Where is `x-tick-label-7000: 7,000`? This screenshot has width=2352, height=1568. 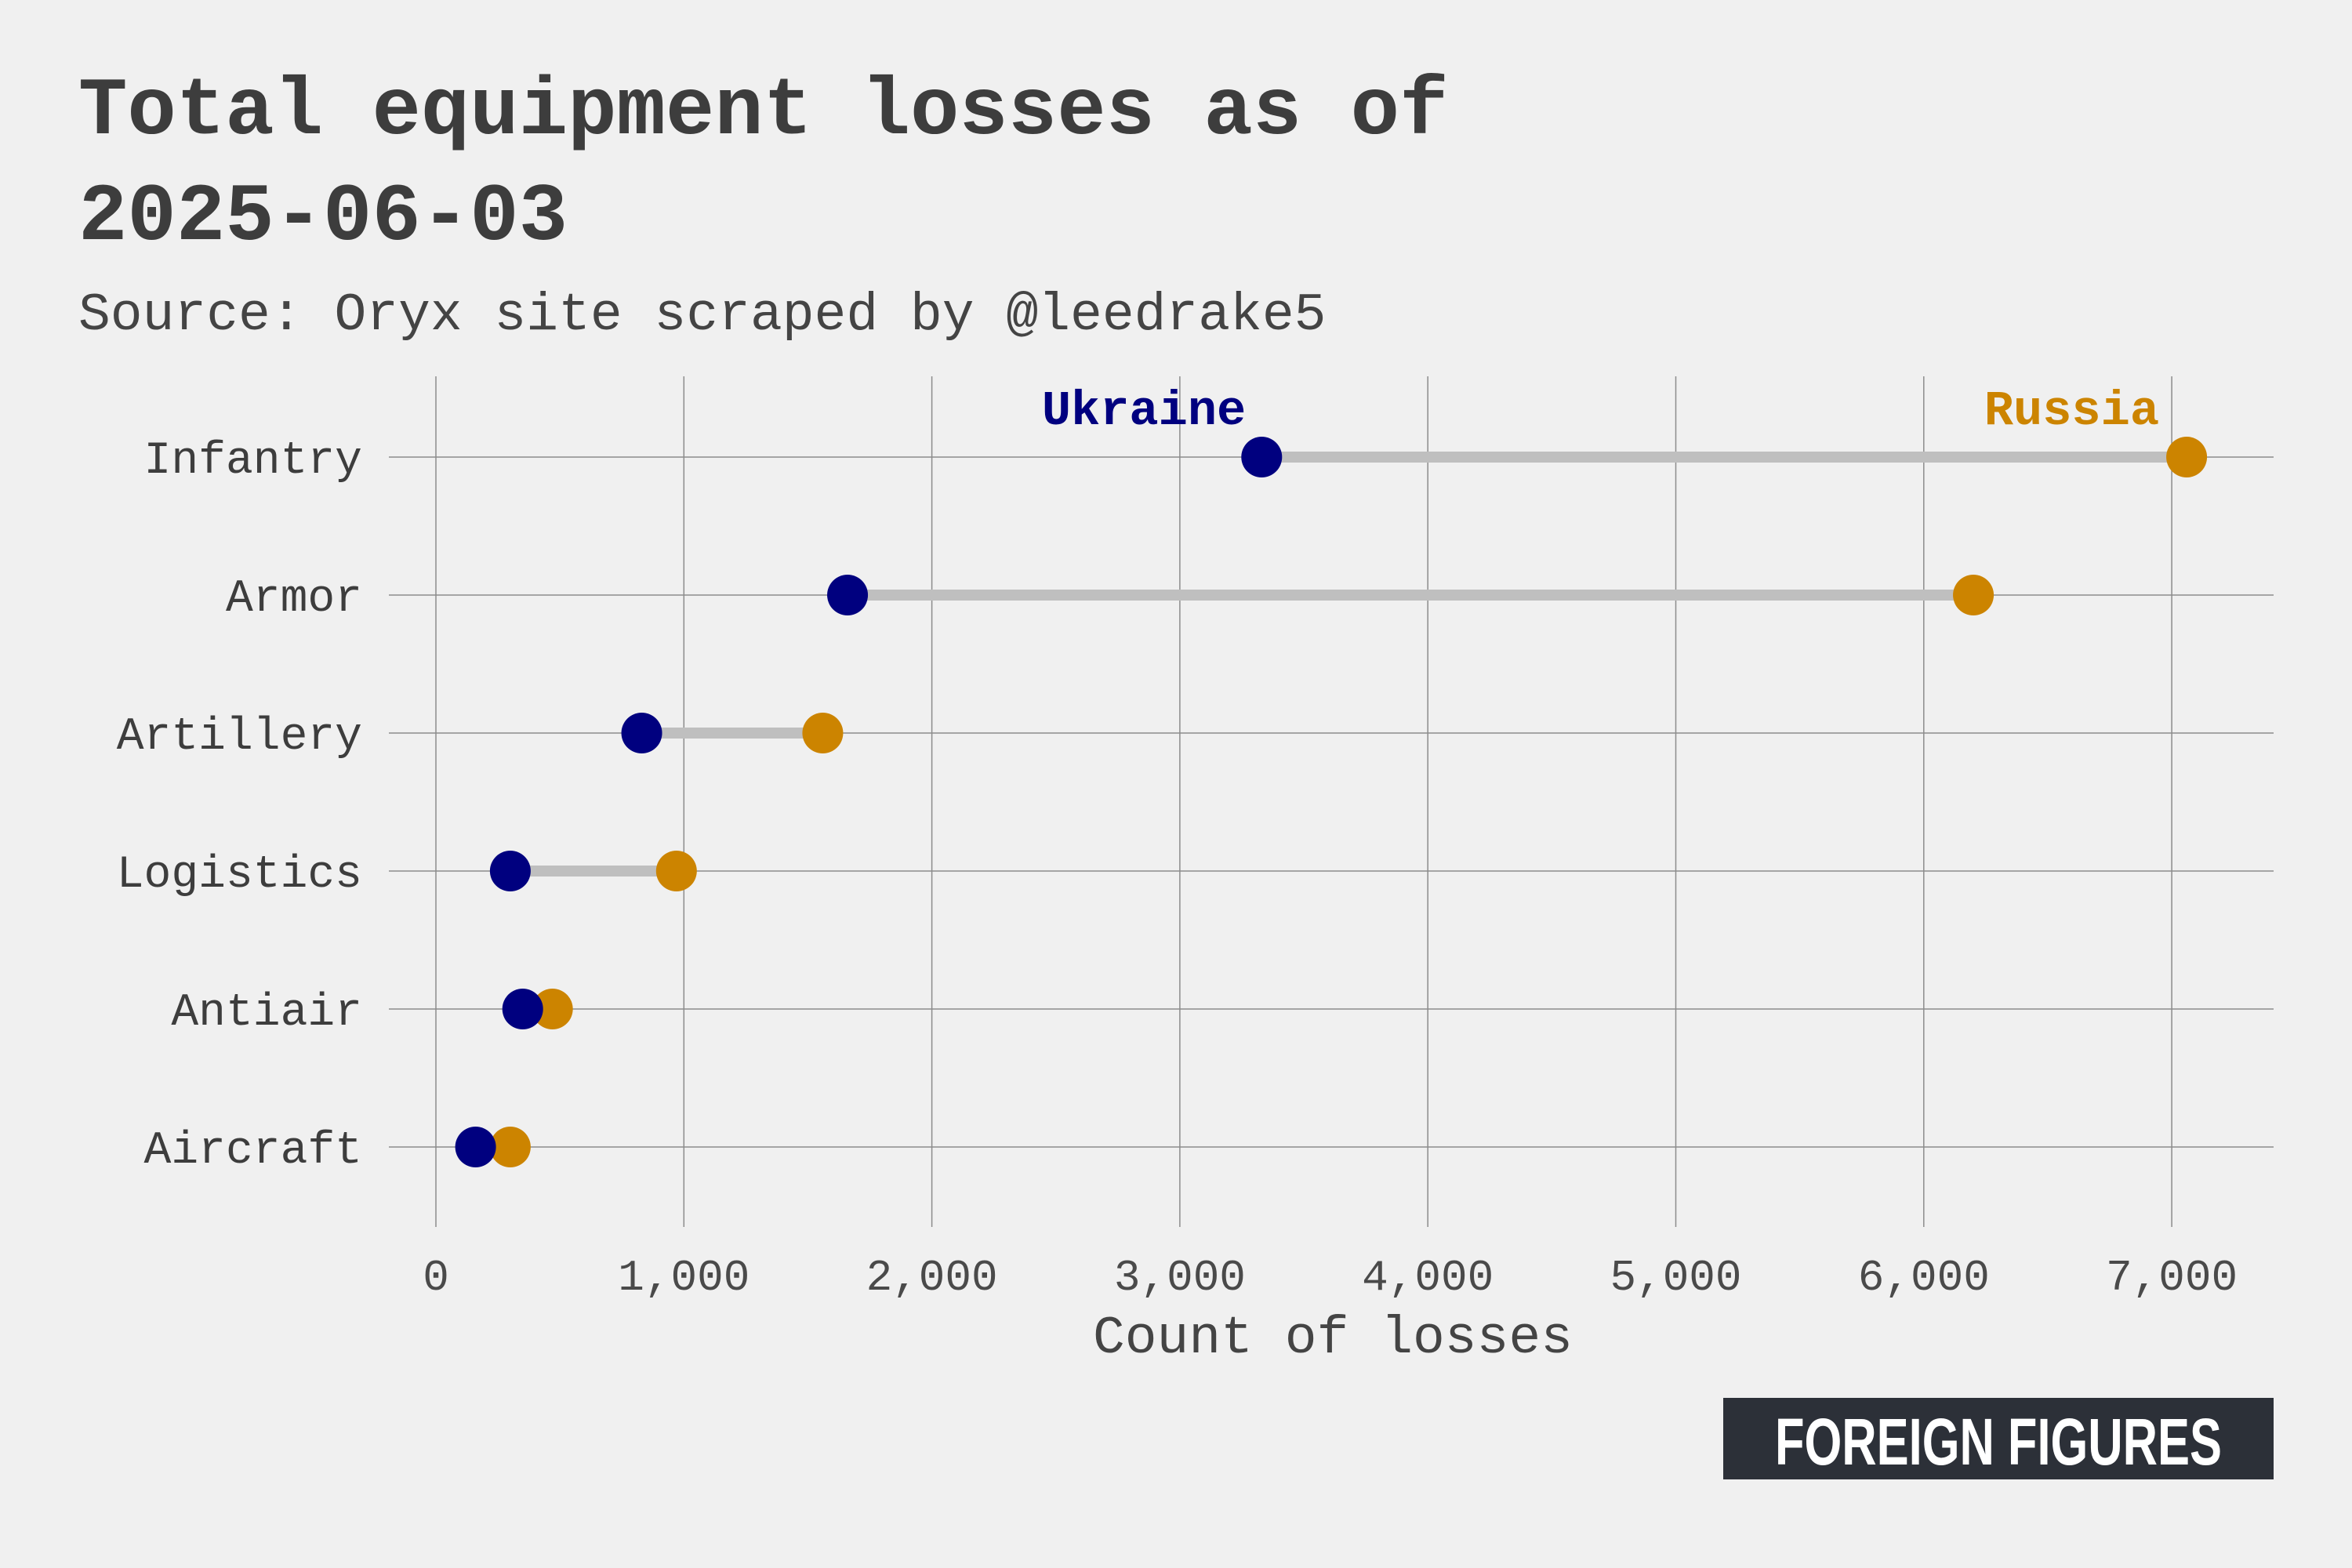 x-tick-label-7000: 7,000 is located at coordinates (2172, 1278).